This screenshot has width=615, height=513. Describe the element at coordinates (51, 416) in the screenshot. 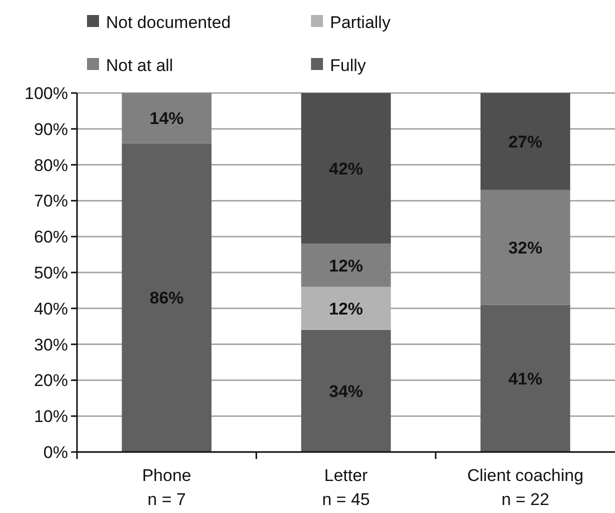

I see `y-tick-label: 10%` at that location.